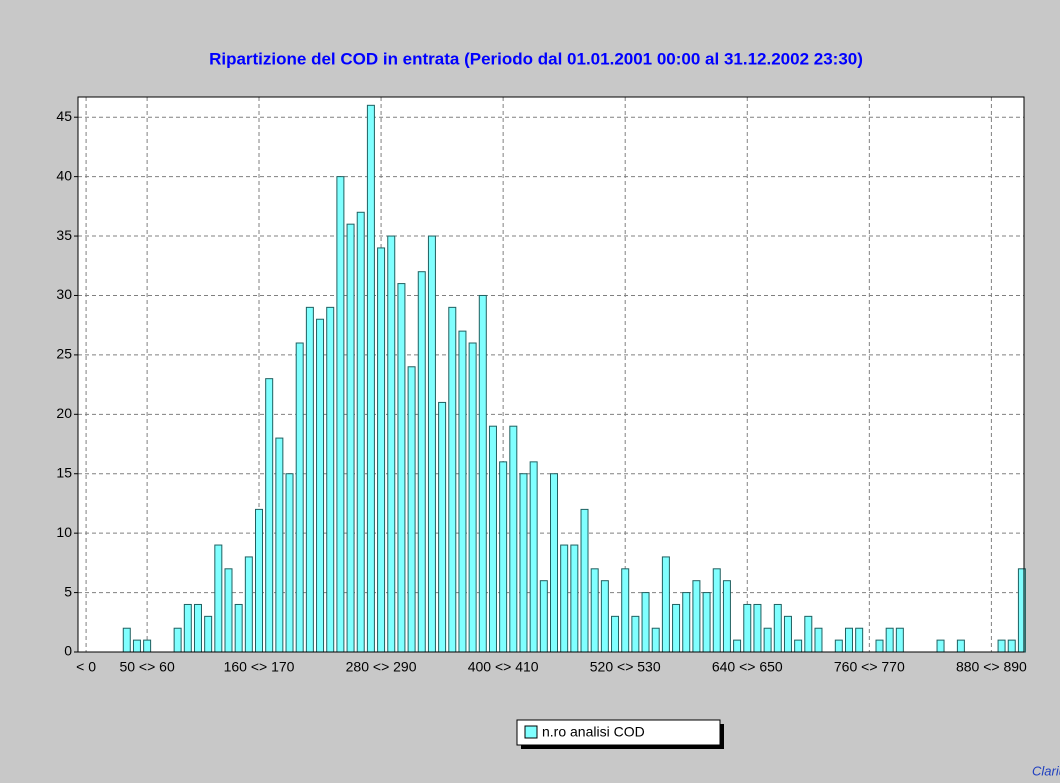 This screenshot has height=783, width=1060. What do you see at coordinates (64, 294) in the screenshot?
I see `y-tick-label: 30` at bounding box center [64, 294].